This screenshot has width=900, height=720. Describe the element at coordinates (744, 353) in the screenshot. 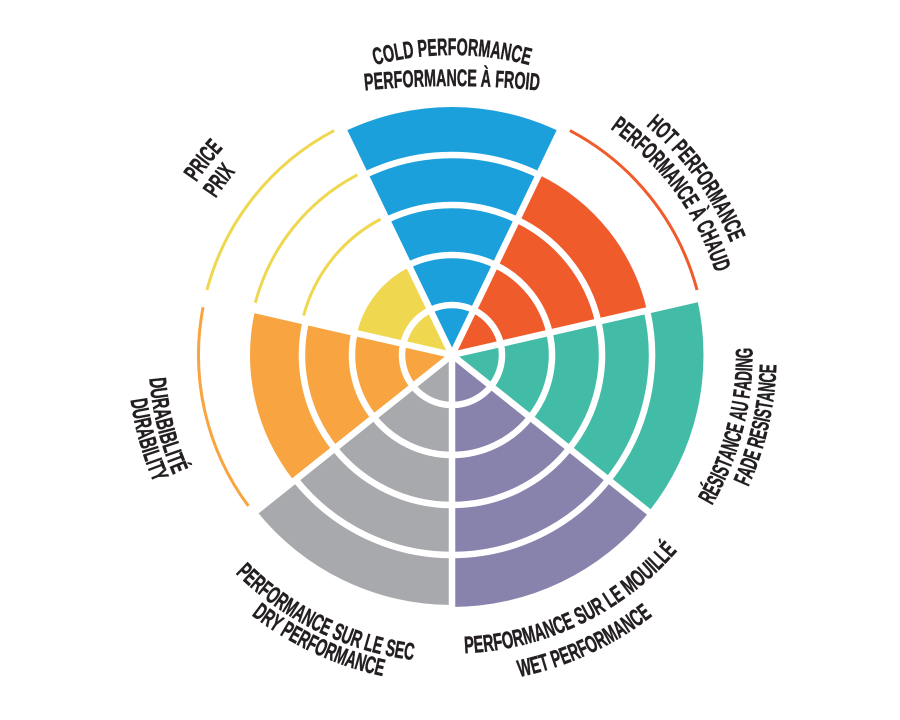

I see `svg-text: G` at that location.